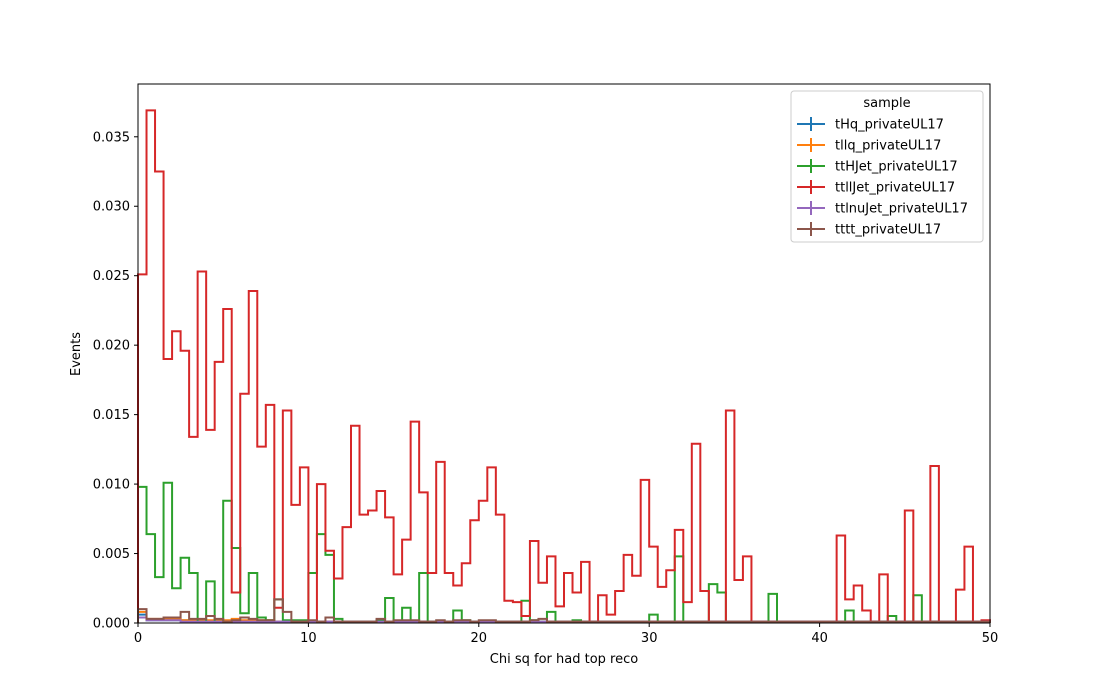 Image resolution: width=1100 pixels, height=700 pixels. Describe the element at coordinates (76, 354) in the screenshot. I see `y-axis-label: Events` at that location.